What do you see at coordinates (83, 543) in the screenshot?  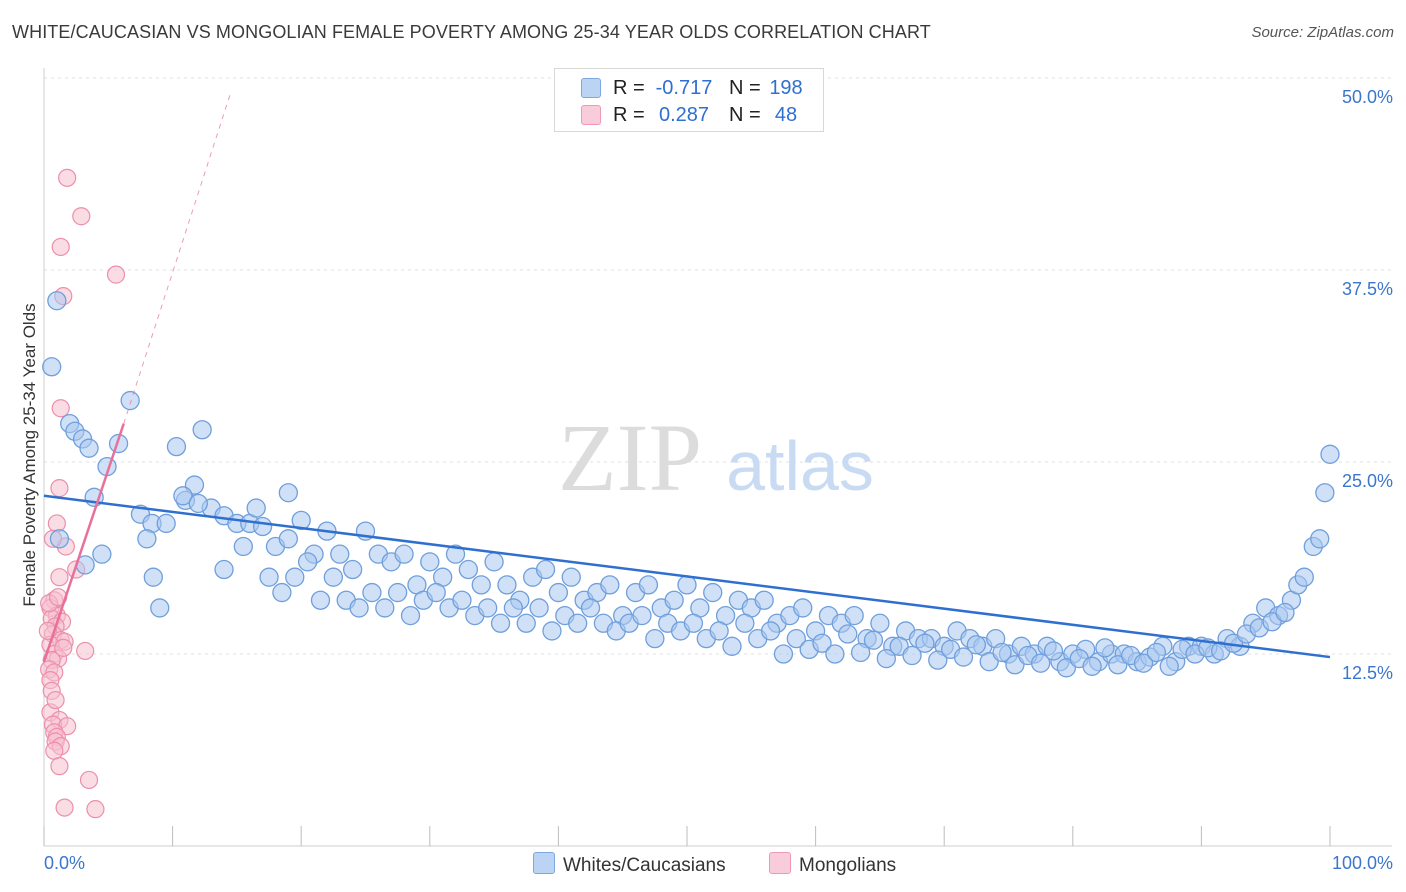 I see `mongolians-trend-line` at bounding box center [83, 543].